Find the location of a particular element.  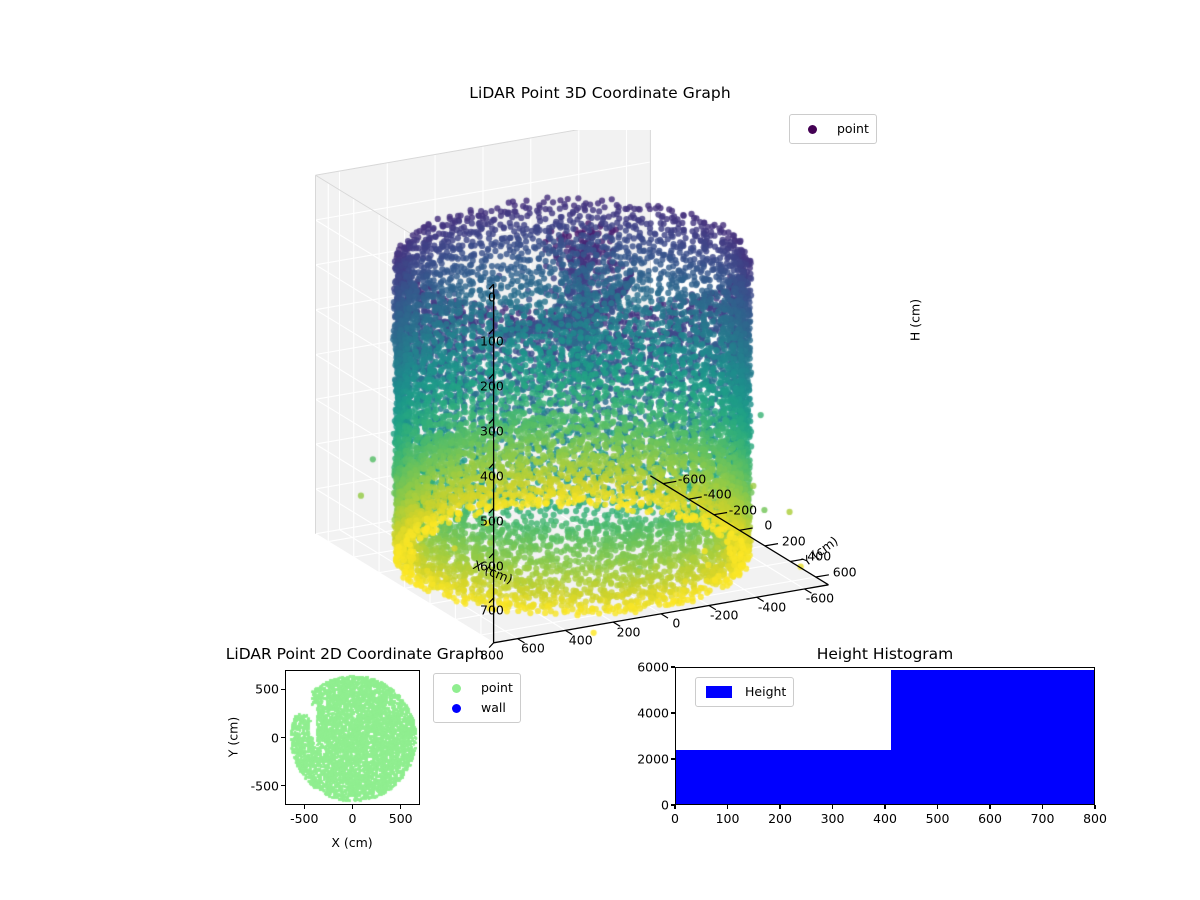

plot2d-axes is located at coordinates (352, 737).